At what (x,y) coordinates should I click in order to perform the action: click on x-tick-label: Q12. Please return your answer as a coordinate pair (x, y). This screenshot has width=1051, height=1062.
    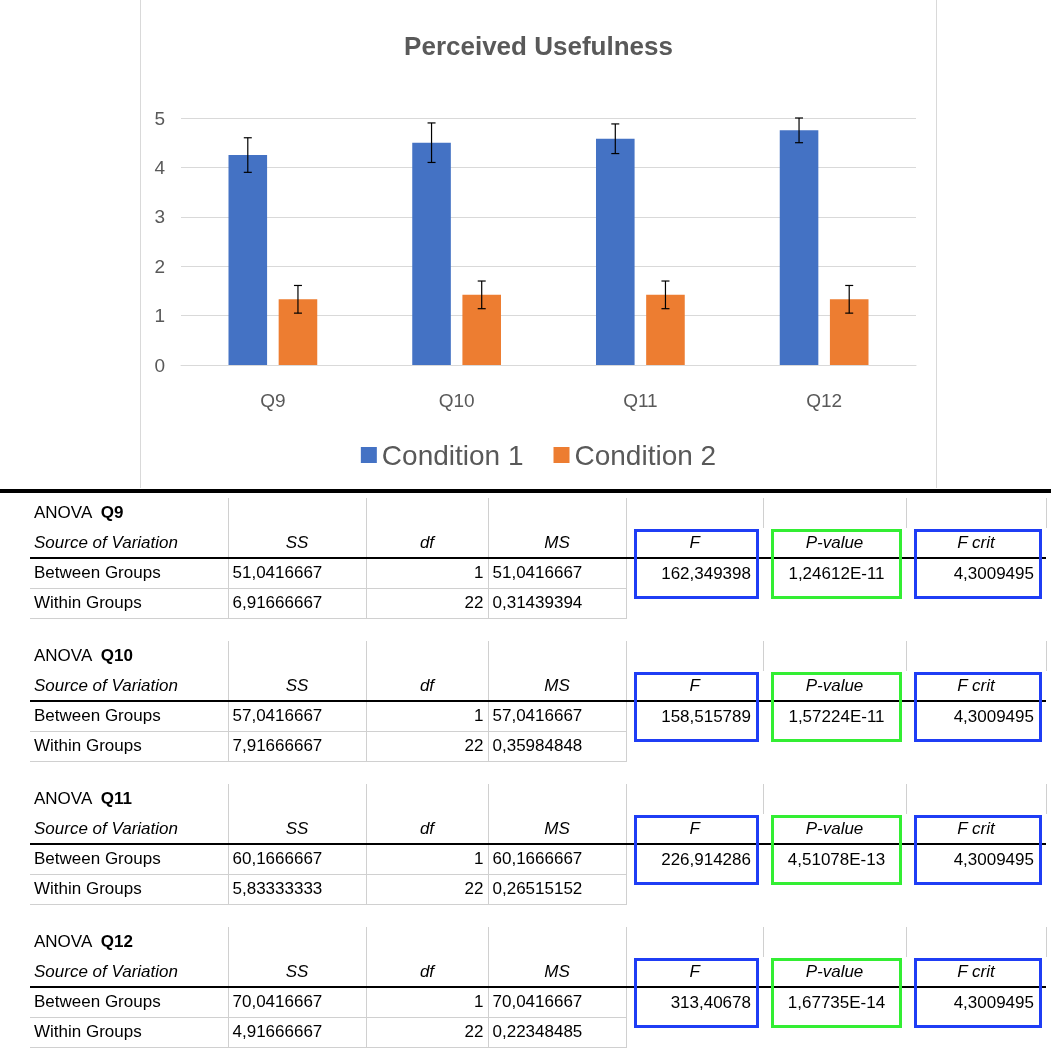
    Looking at the image, I should click on (824, 400).